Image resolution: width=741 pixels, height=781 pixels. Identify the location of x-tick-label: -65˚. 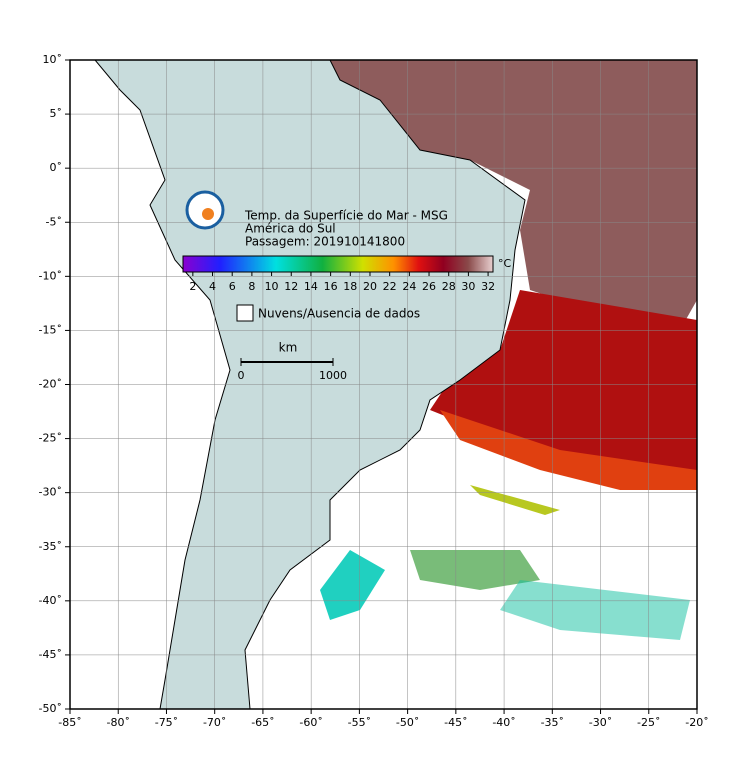
(262, 722).